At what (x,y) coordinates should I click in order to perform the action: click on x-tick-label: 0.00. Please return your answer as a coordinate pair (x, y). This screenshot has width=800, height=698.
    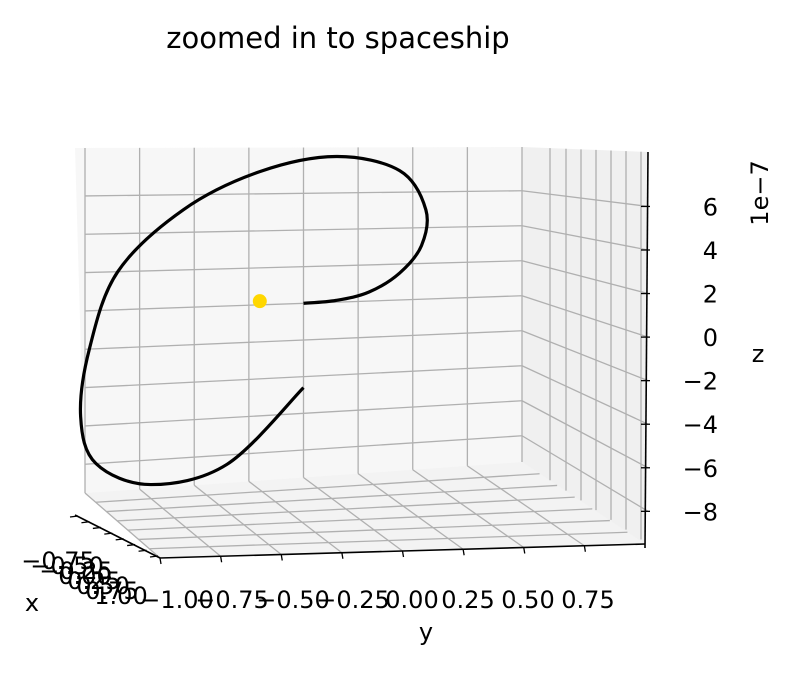
    Looking at the image, I should click on (84, 576).